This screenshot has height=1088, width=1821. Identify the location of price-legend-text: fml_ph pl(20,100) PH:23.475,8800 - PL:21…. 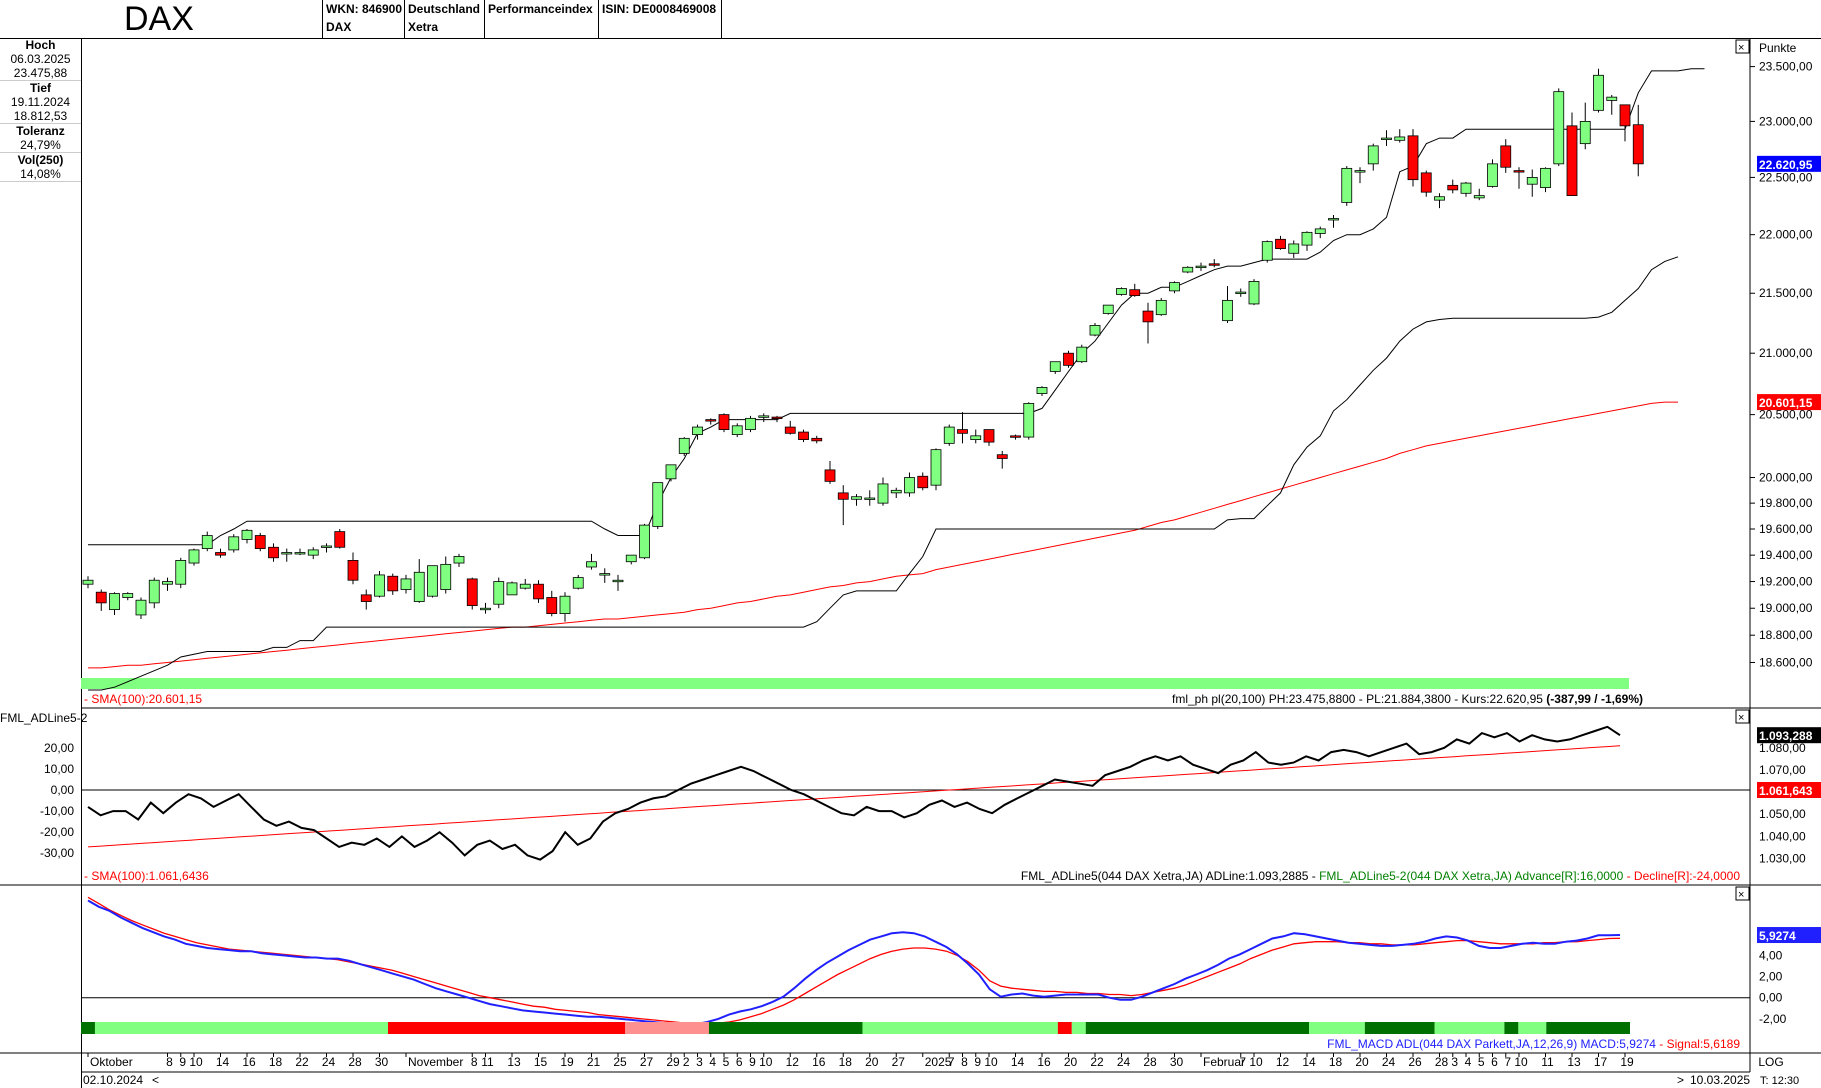
(1359, 699).